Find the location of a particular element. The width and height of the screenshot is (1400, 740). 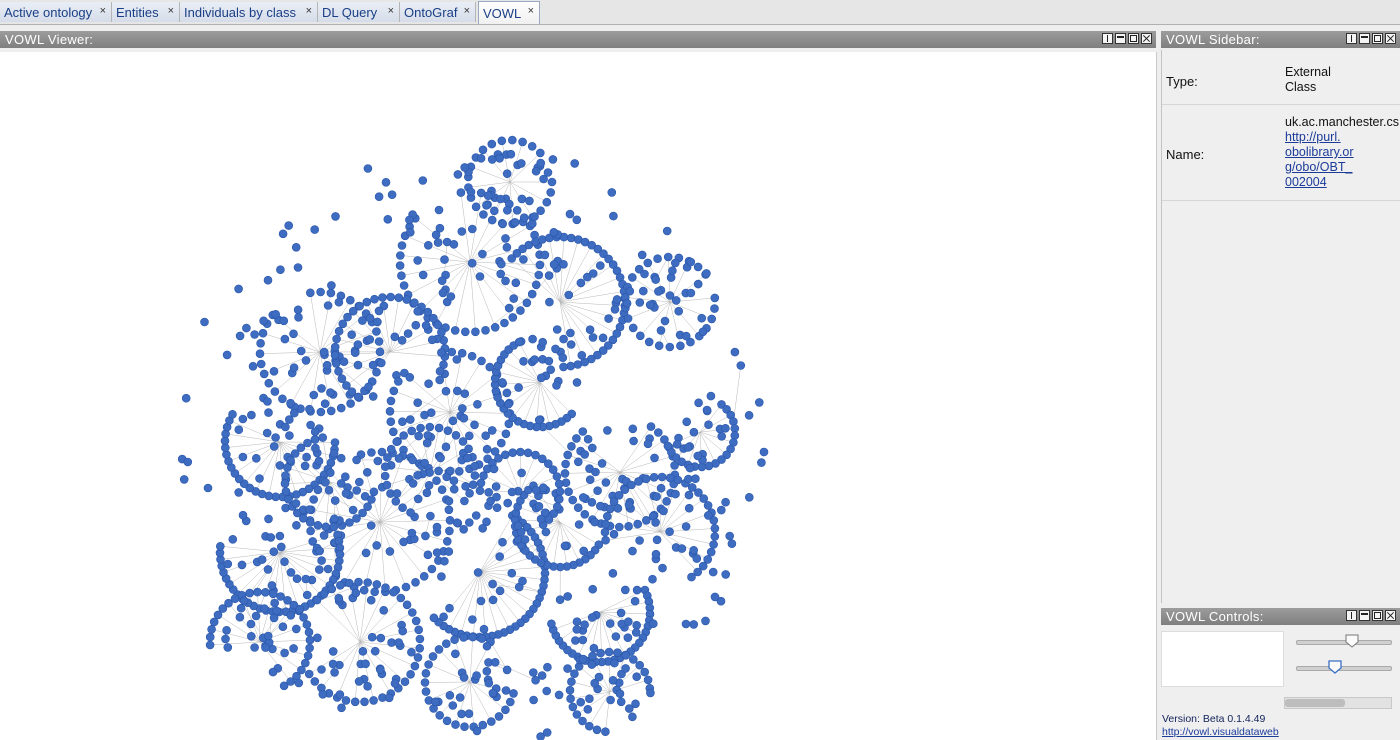

maximize-icon is located at coordinates (1133, 38).